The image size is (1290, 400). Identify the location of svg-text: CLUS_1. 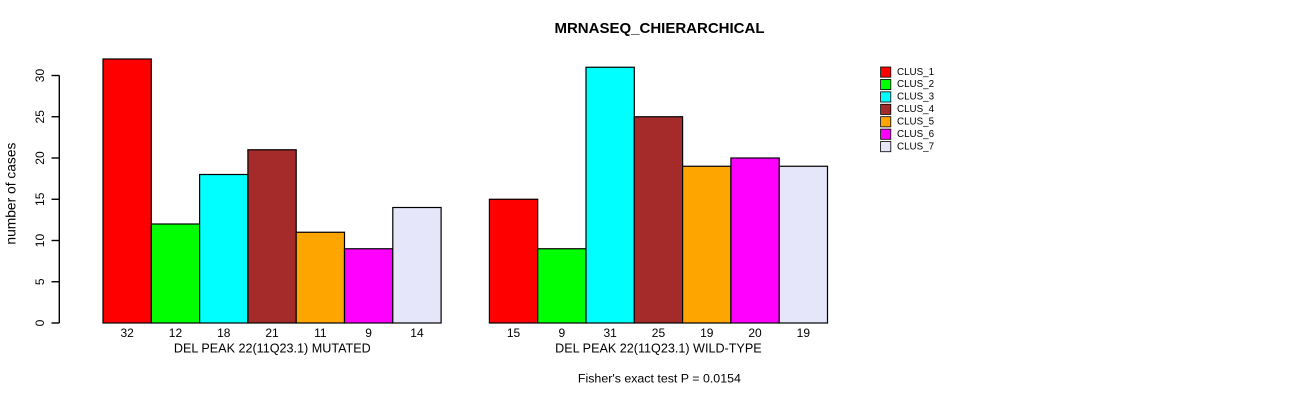
(915, 72).